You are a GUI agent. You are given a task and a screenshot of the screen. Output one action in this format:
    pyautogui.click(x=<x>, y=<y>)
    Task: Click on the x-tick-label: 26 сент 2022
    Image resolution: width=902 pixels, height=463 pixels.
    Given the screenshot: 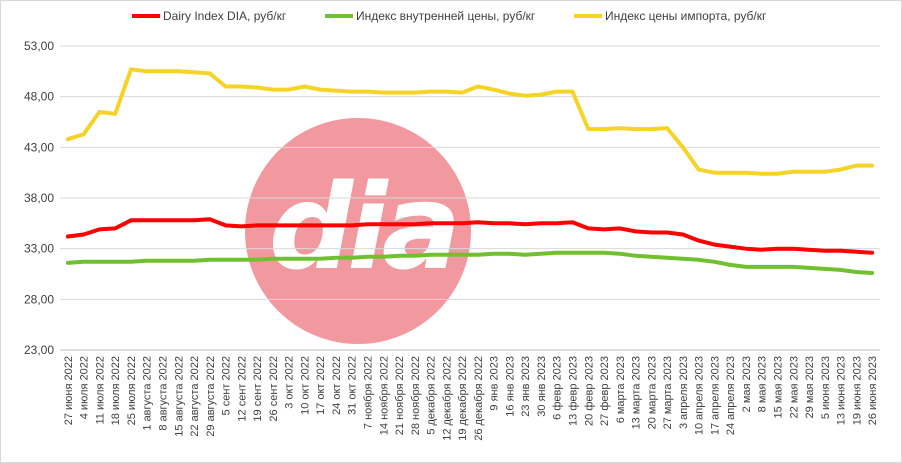 What is the action you would take?
    pyautogui.click(x=274, y=389)
    